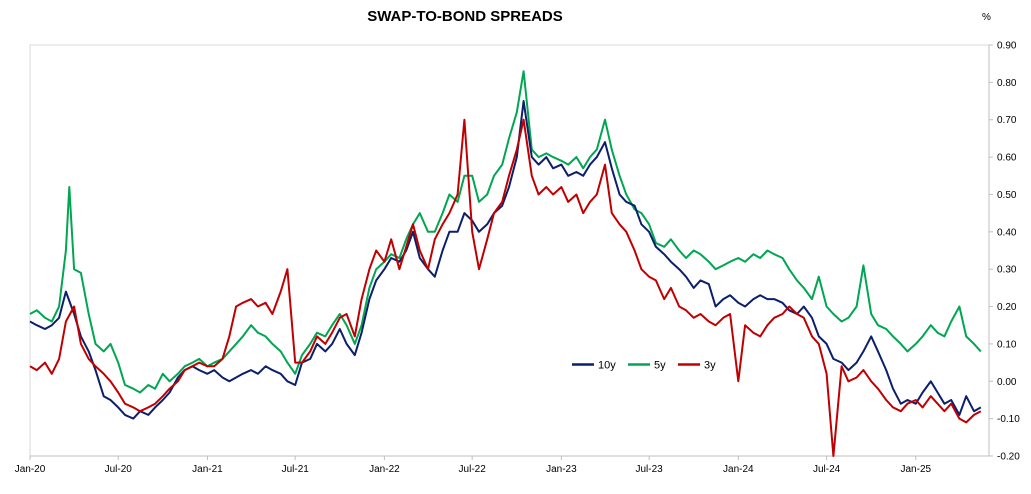 The image size is (1031, 494). I want to click on legend: 10y 5y 3y, so click(644, 365).